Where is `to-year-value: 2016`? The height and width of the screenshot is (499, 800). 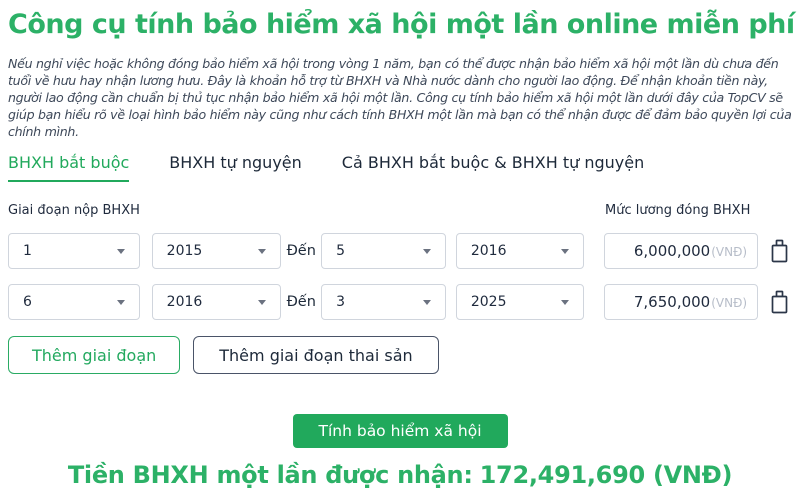 to-year-value: 2016 is located at coordinates (488, 251).